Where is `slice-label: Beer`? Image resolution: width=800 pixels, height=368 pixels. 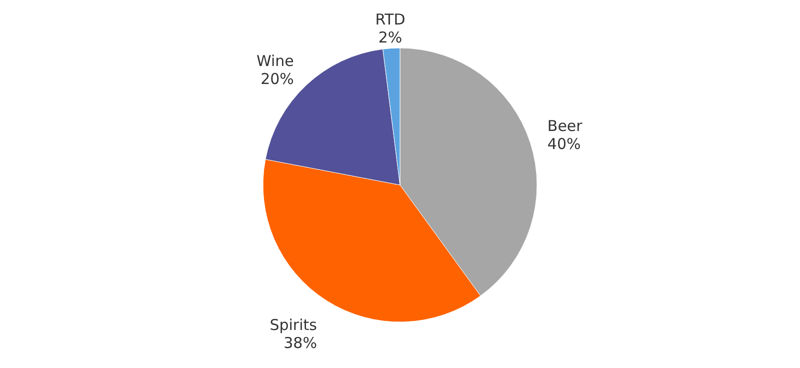 slice-label: Beer is located at coordinates (565, 126).